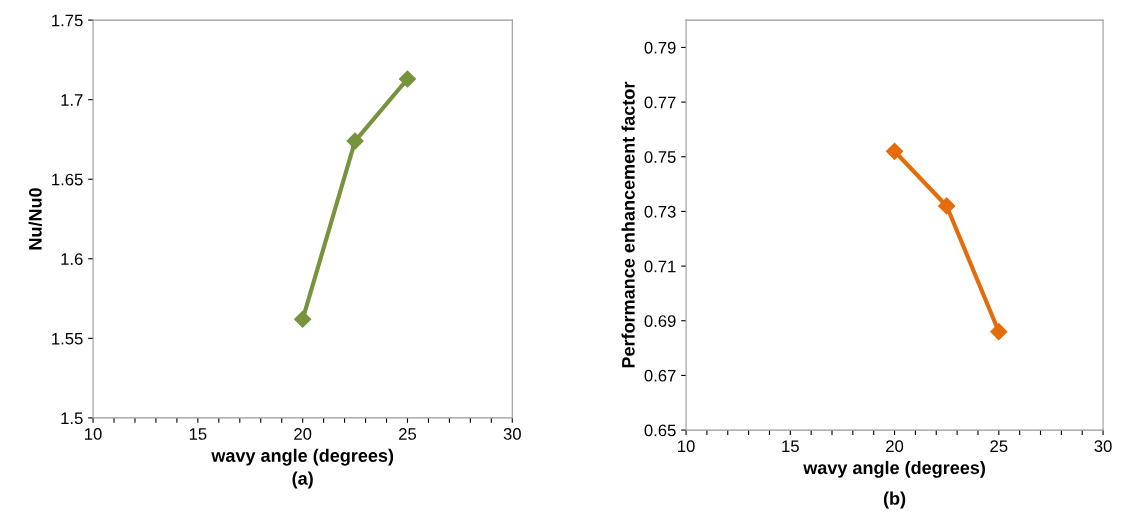  I want to click on y-tick-label: 0.79, so click(660, 47).